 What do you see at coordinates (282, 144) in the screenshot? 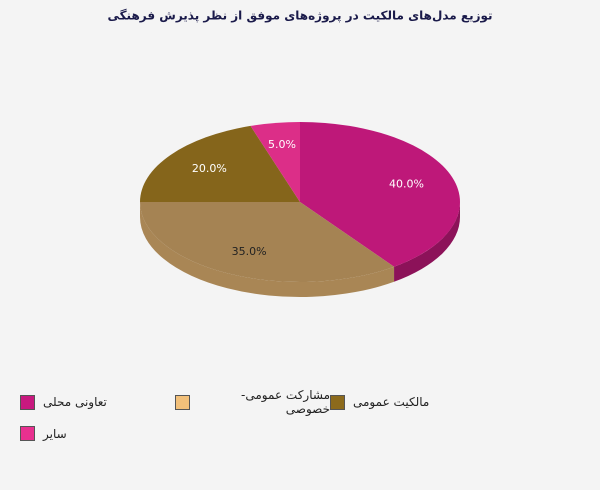
I see `data-label: 5.0%` at bounding box center [282, 144].